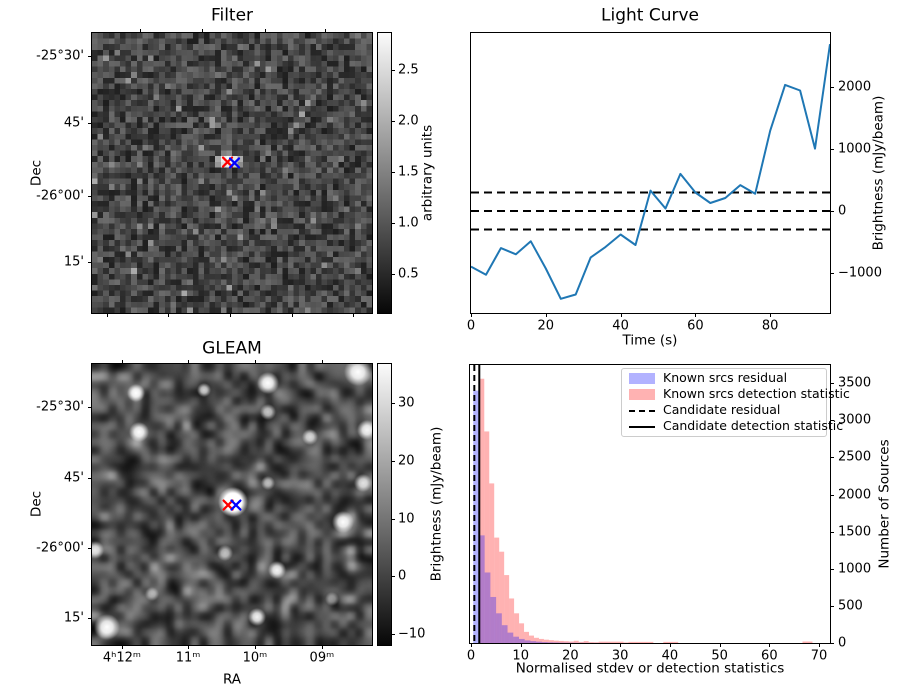 The image size is (916, 699). Describe the element at coordinates (719, 656) in the screenshot. I see `histogram-xtick-label: 50` at that location.